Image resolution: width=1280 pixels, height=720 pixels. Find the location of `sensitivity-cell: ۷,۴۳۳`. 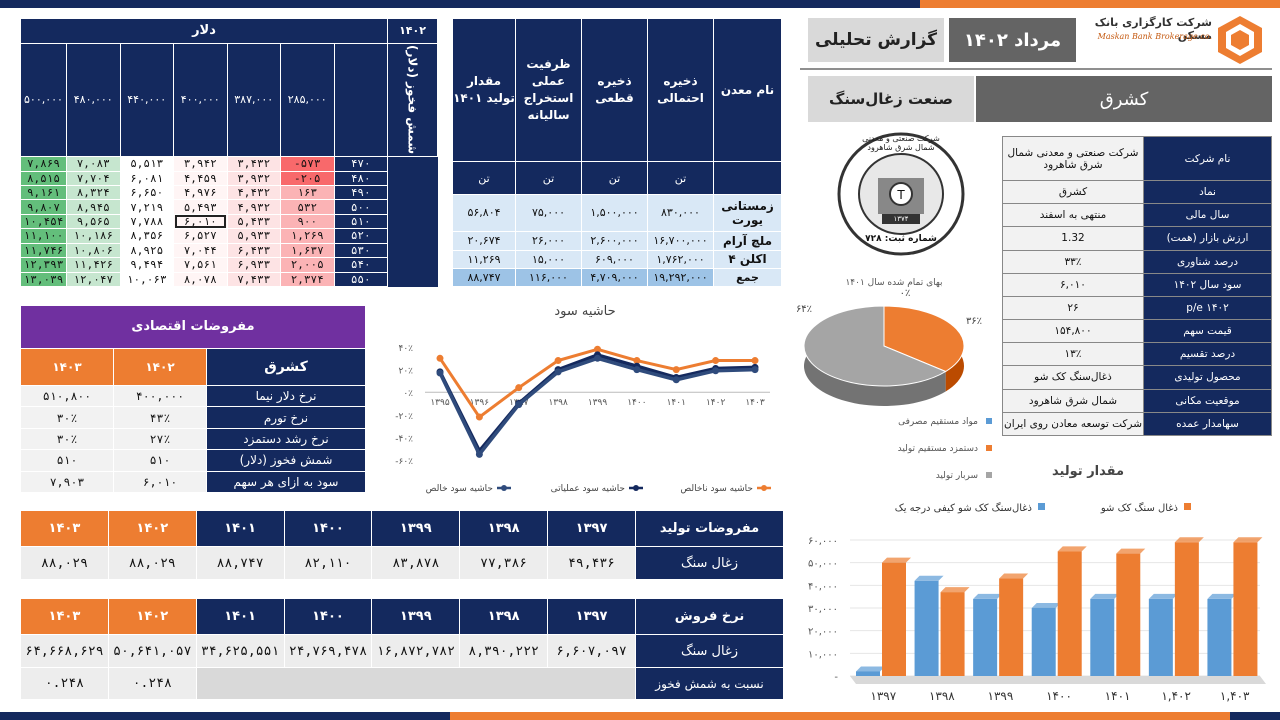

sensitivity-cell: ۷,۴۳۳ is located at coordinates (253, 279).